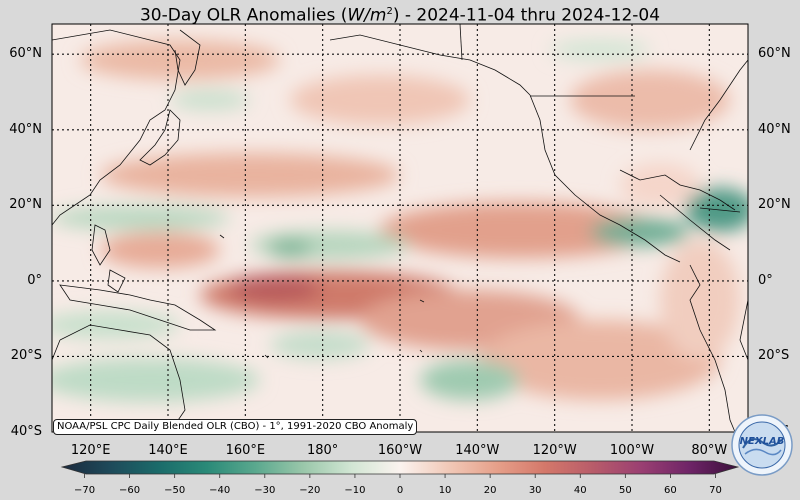 This screenshot has width=800, height=500. Describe the element at coordinates (220, 490) in the screenshot. I see `colorbar-tick-label: −40` at that location.